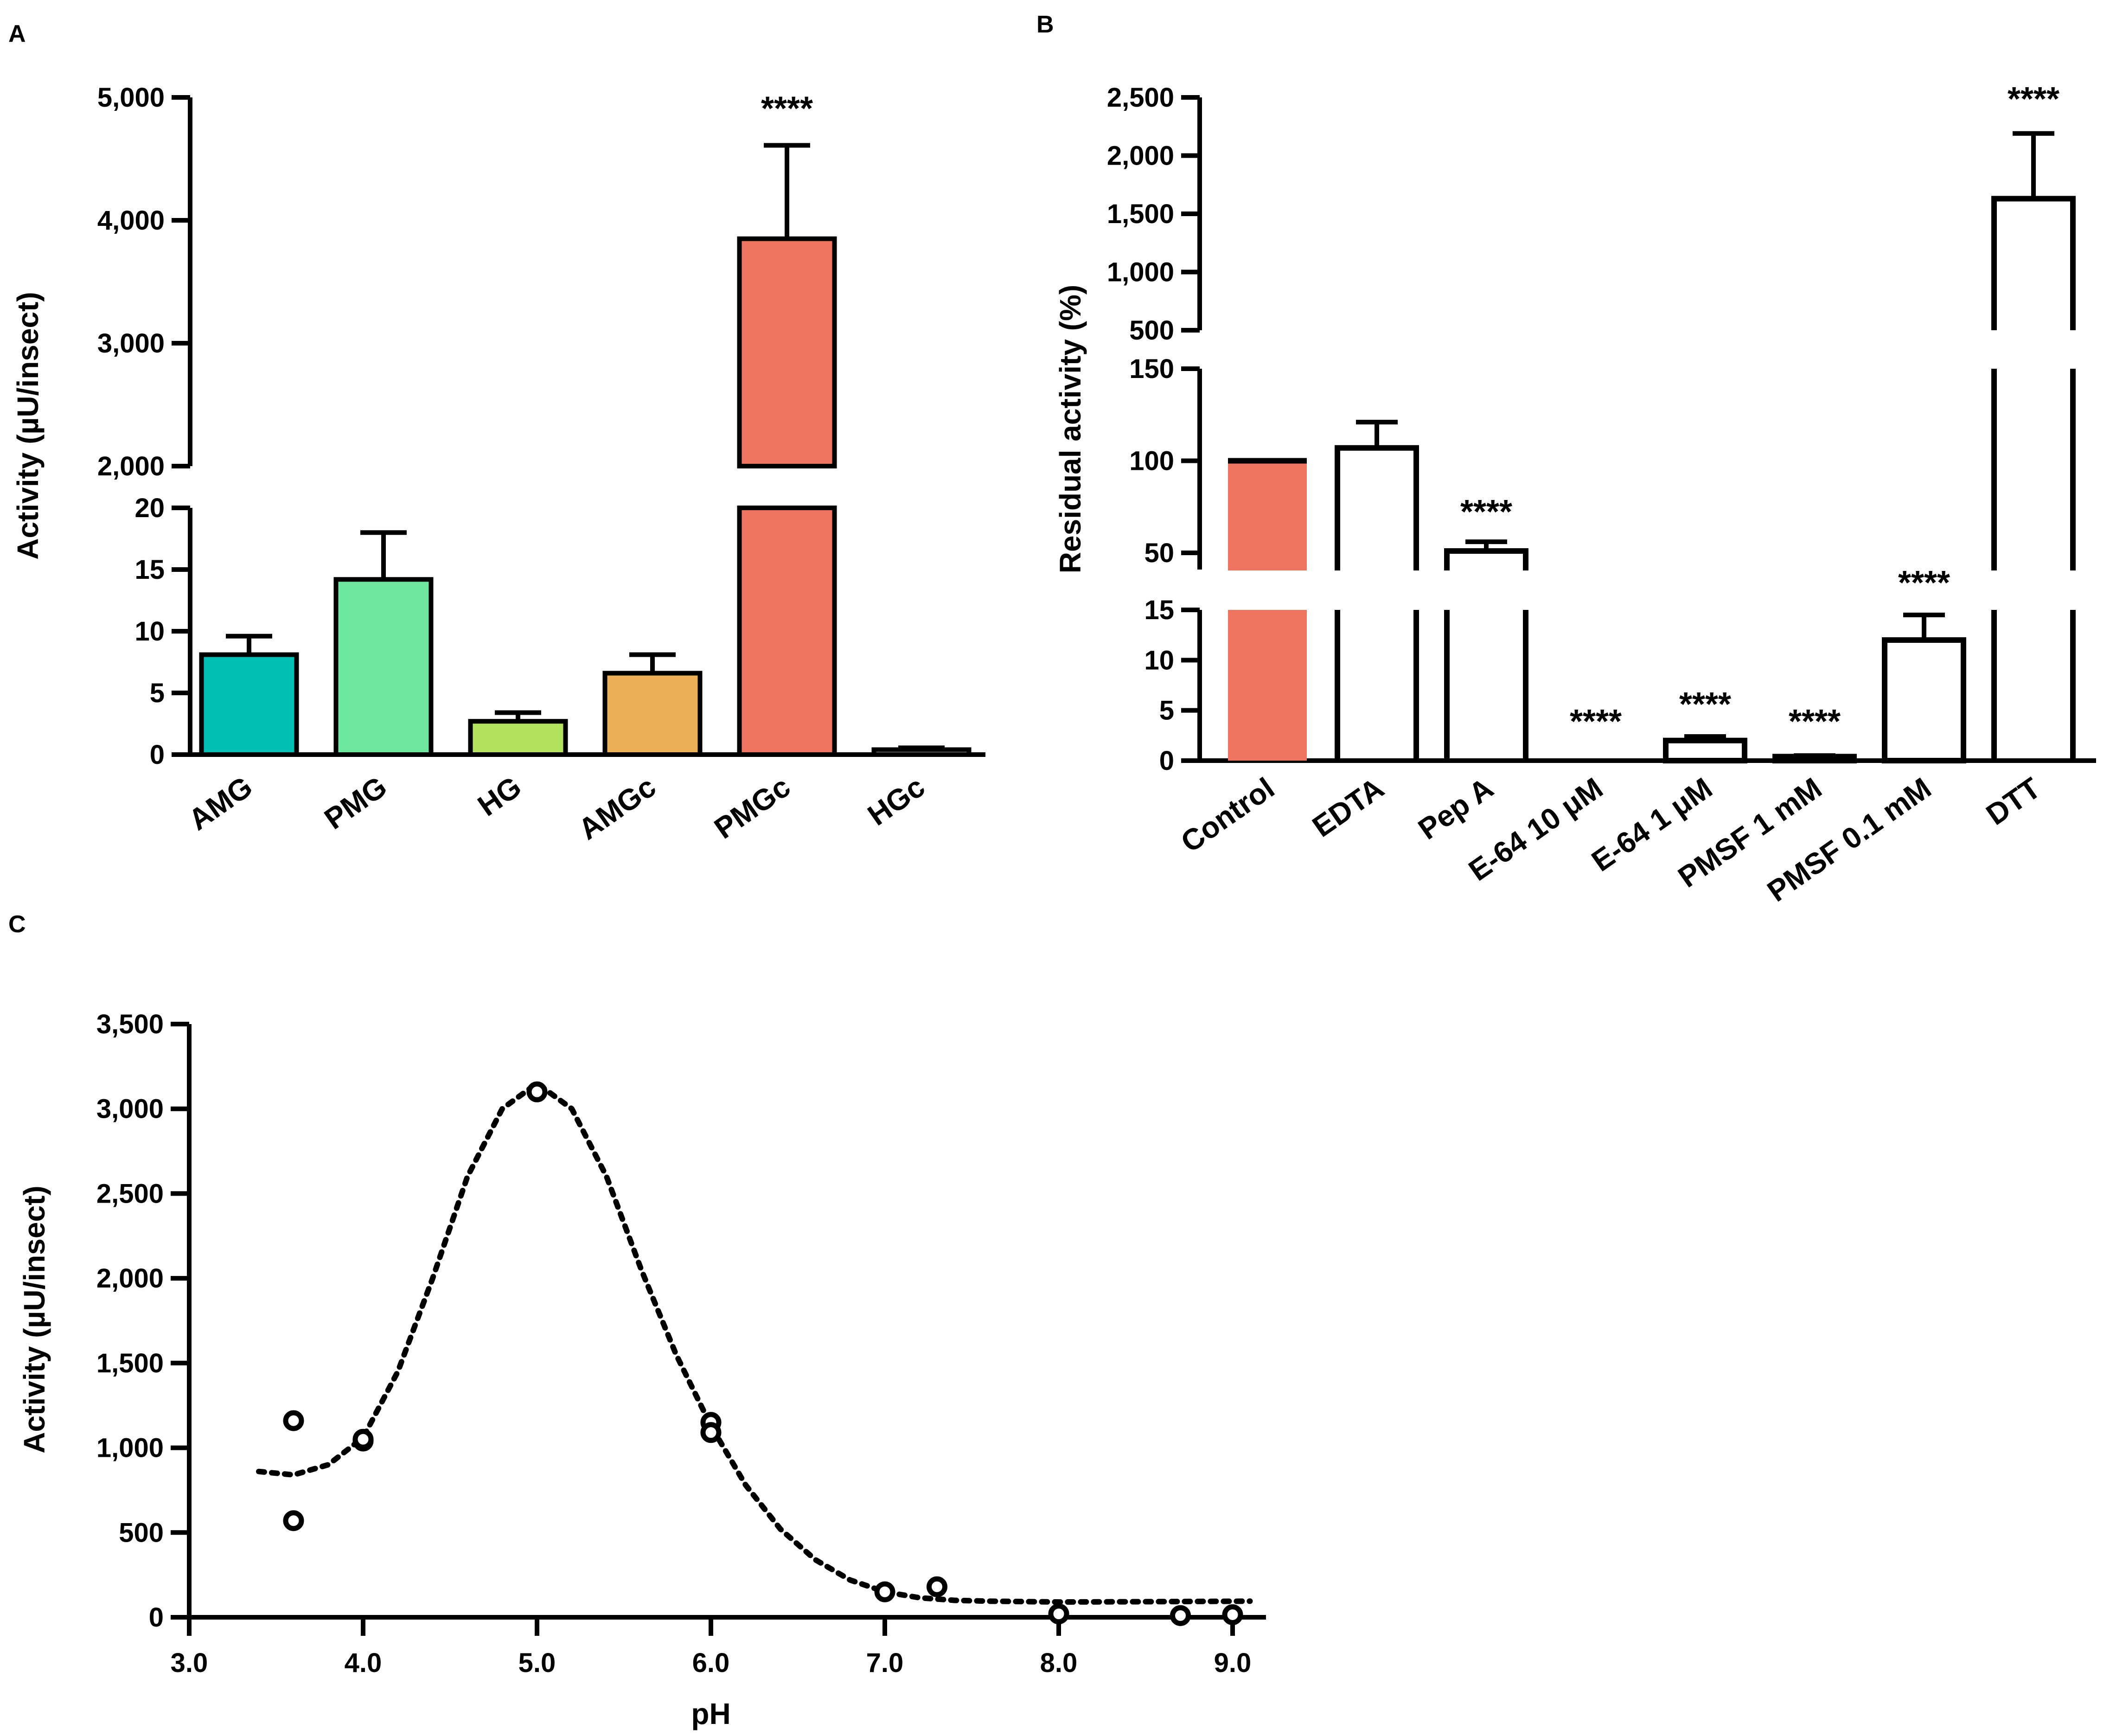 This screenshot has height=1736, width=2110. I want to click on panel-b-y-tick-label: 10, so click(1159, 660).